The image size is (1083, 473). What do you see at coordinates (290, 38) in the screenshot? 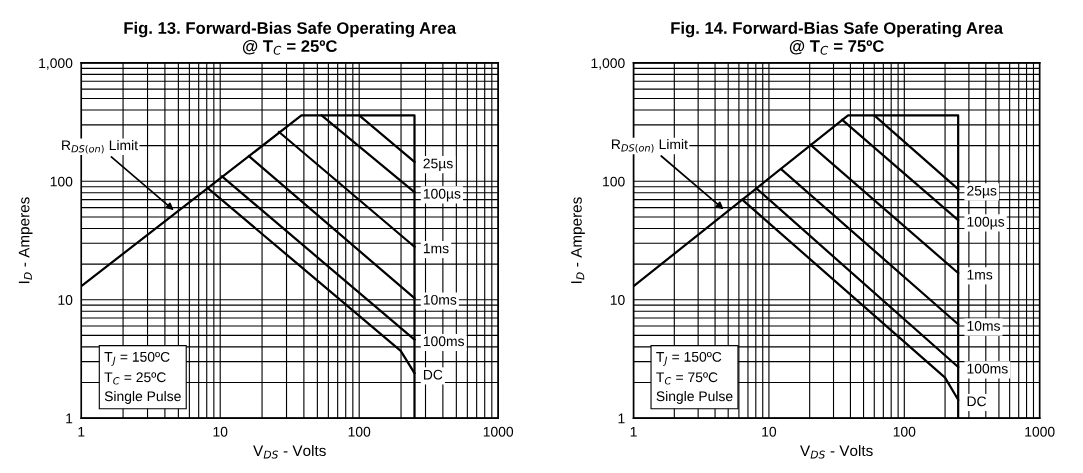
I see `chart-title: Fig. 13. Forward-Bias Safe Operating Area @ T$_{C}$ = 25ºC` at bounding box center [290, 38].